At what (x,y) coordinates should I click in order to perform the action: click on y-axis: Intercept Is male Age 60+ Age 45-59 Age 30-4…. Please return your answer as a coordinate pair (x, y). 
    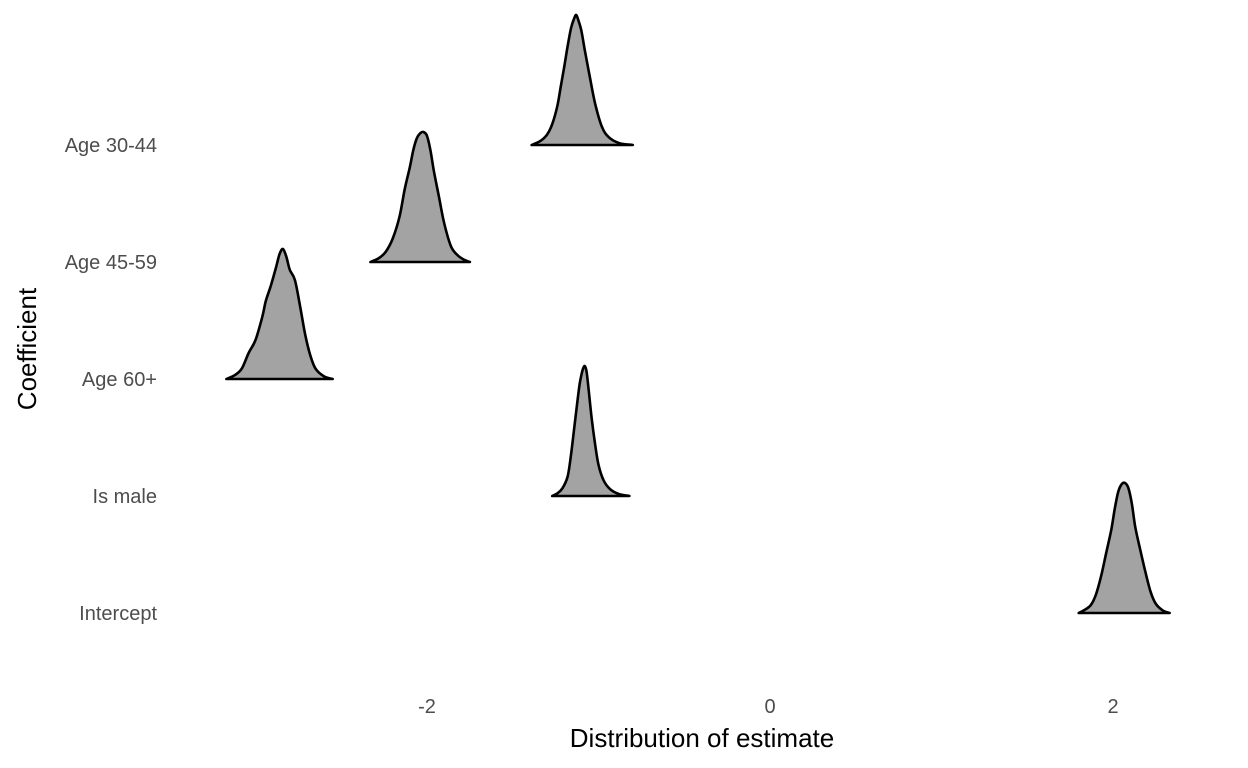
    Looking at the image, I should click on (111, 380).